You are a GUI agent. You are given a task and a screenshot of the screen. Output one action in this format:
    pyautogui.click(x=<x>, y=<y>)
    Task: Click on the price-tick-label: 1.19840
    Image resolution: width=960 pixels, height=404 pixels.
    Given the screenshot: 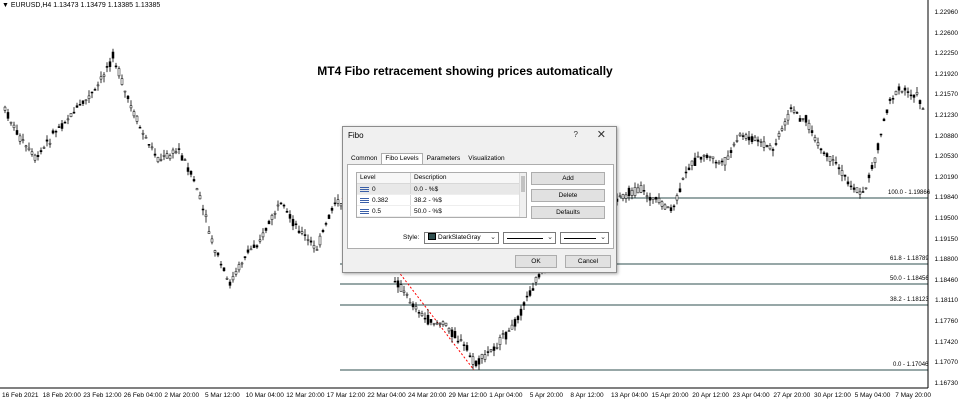 What is the action you would take?
    pyautogui.click(x=946, y=198)
    